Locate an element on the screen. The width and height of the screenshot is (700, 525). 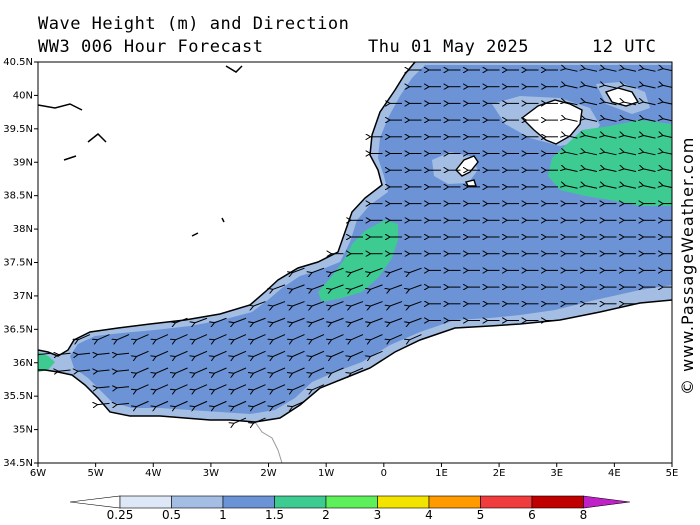
wave-band-1.5-2m-central is located at coordinates (358, 261).